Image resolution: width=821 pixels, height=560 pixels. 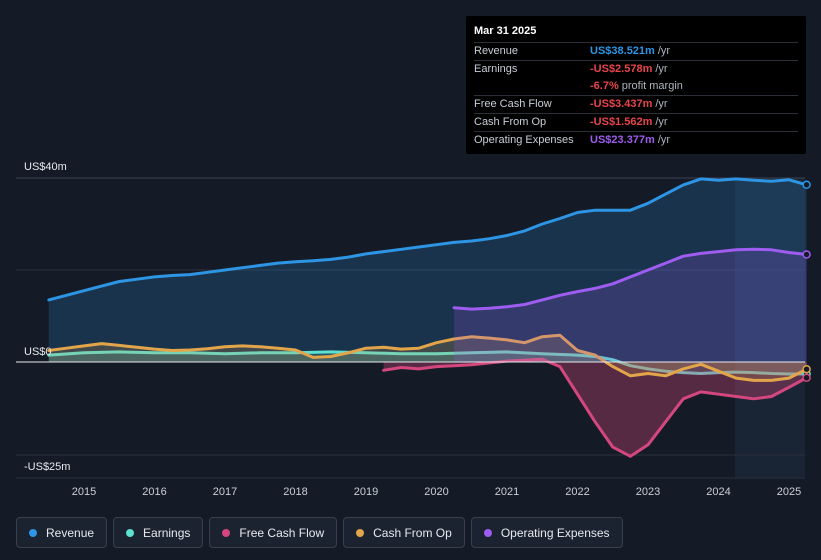 What do you see at coordinates (38, 352) in the screenshot?
I see `y-label-zero: US$0` at bounding box center [38, 352].